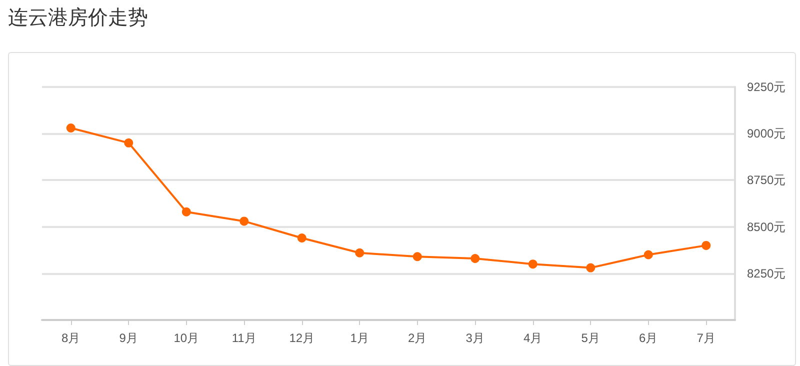  I want to click on x-tick-label: 12月, so click(302, 338).